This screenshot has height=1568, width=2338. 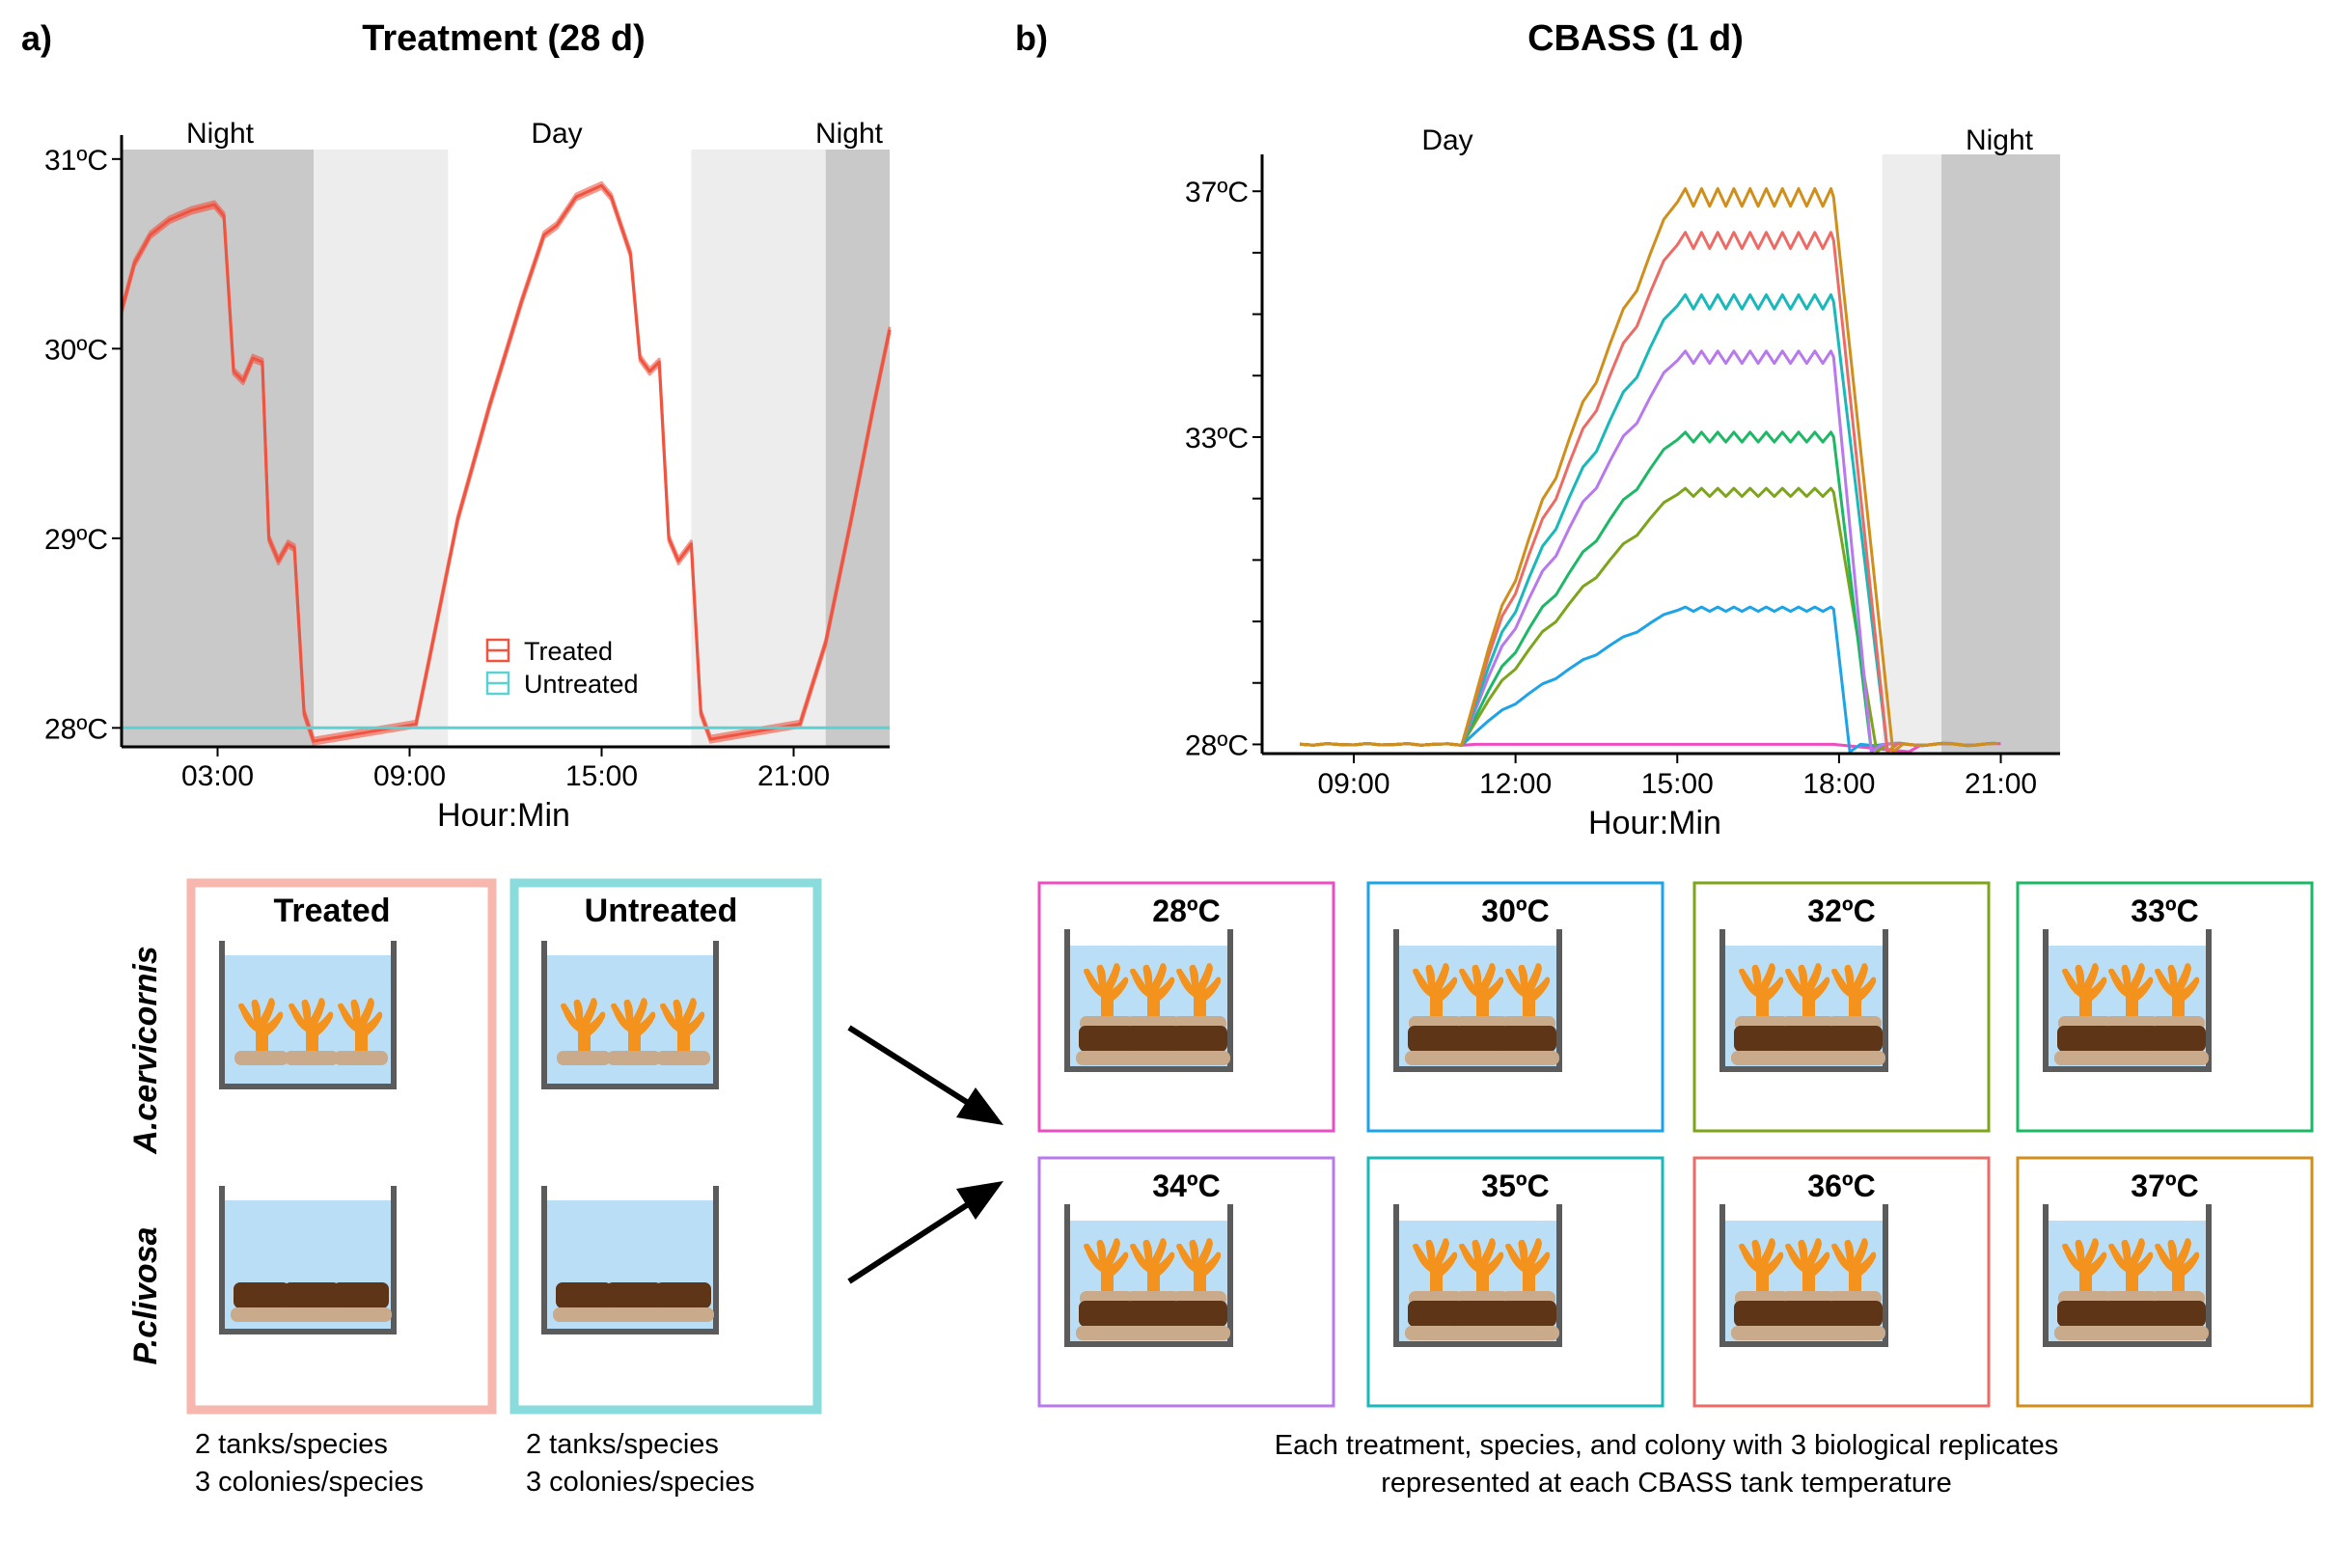 I want to click on cbass-tank-36ºC: 36ºC, so click(x=1841, y=1282).